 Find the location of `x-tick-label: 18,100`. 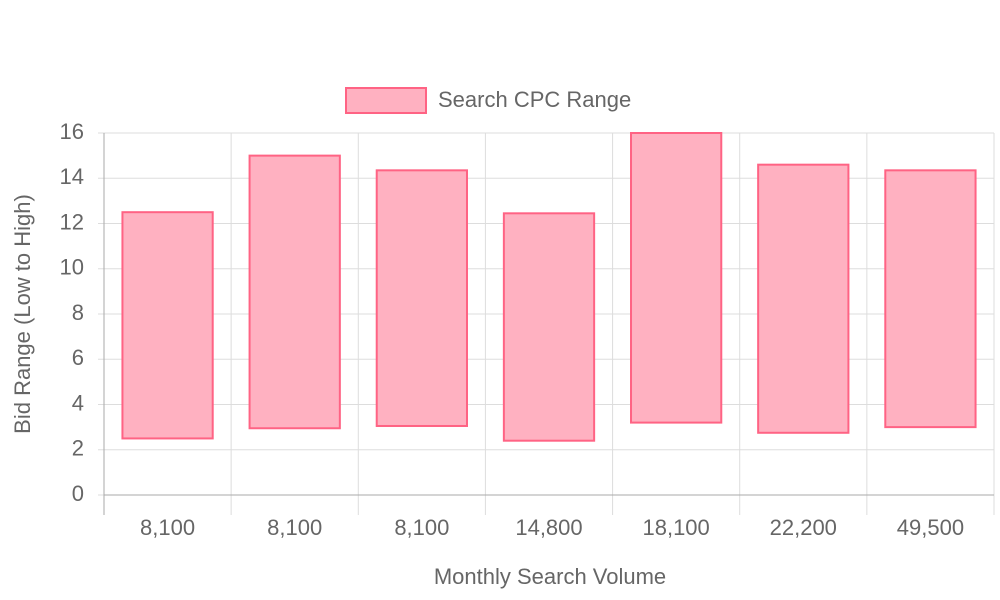

x-tick-label: 18,100 is located at coordinates (675, 527).